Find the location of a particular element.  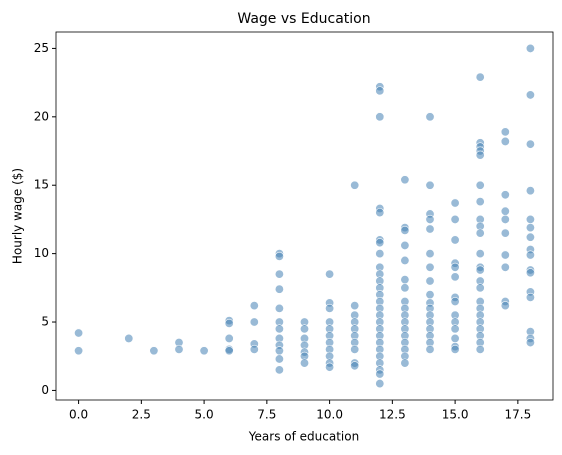

x-tick-label: 7.5 is located at coordinates (266, 415).